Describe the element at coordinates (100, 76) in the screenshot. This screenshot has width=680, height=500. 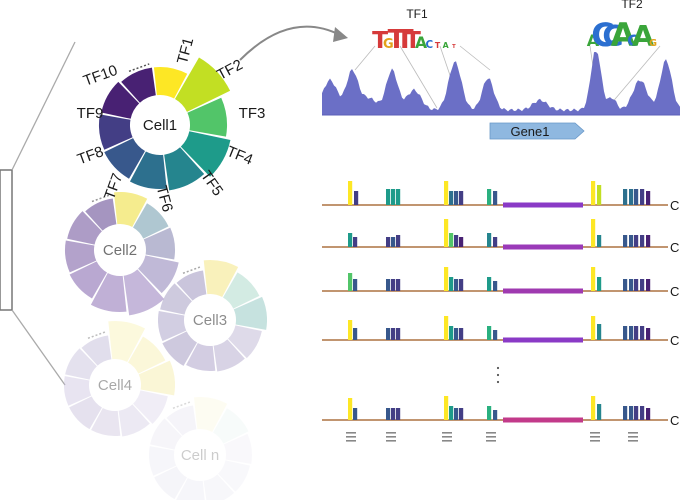
I see `tf-label: TF10` at that location.